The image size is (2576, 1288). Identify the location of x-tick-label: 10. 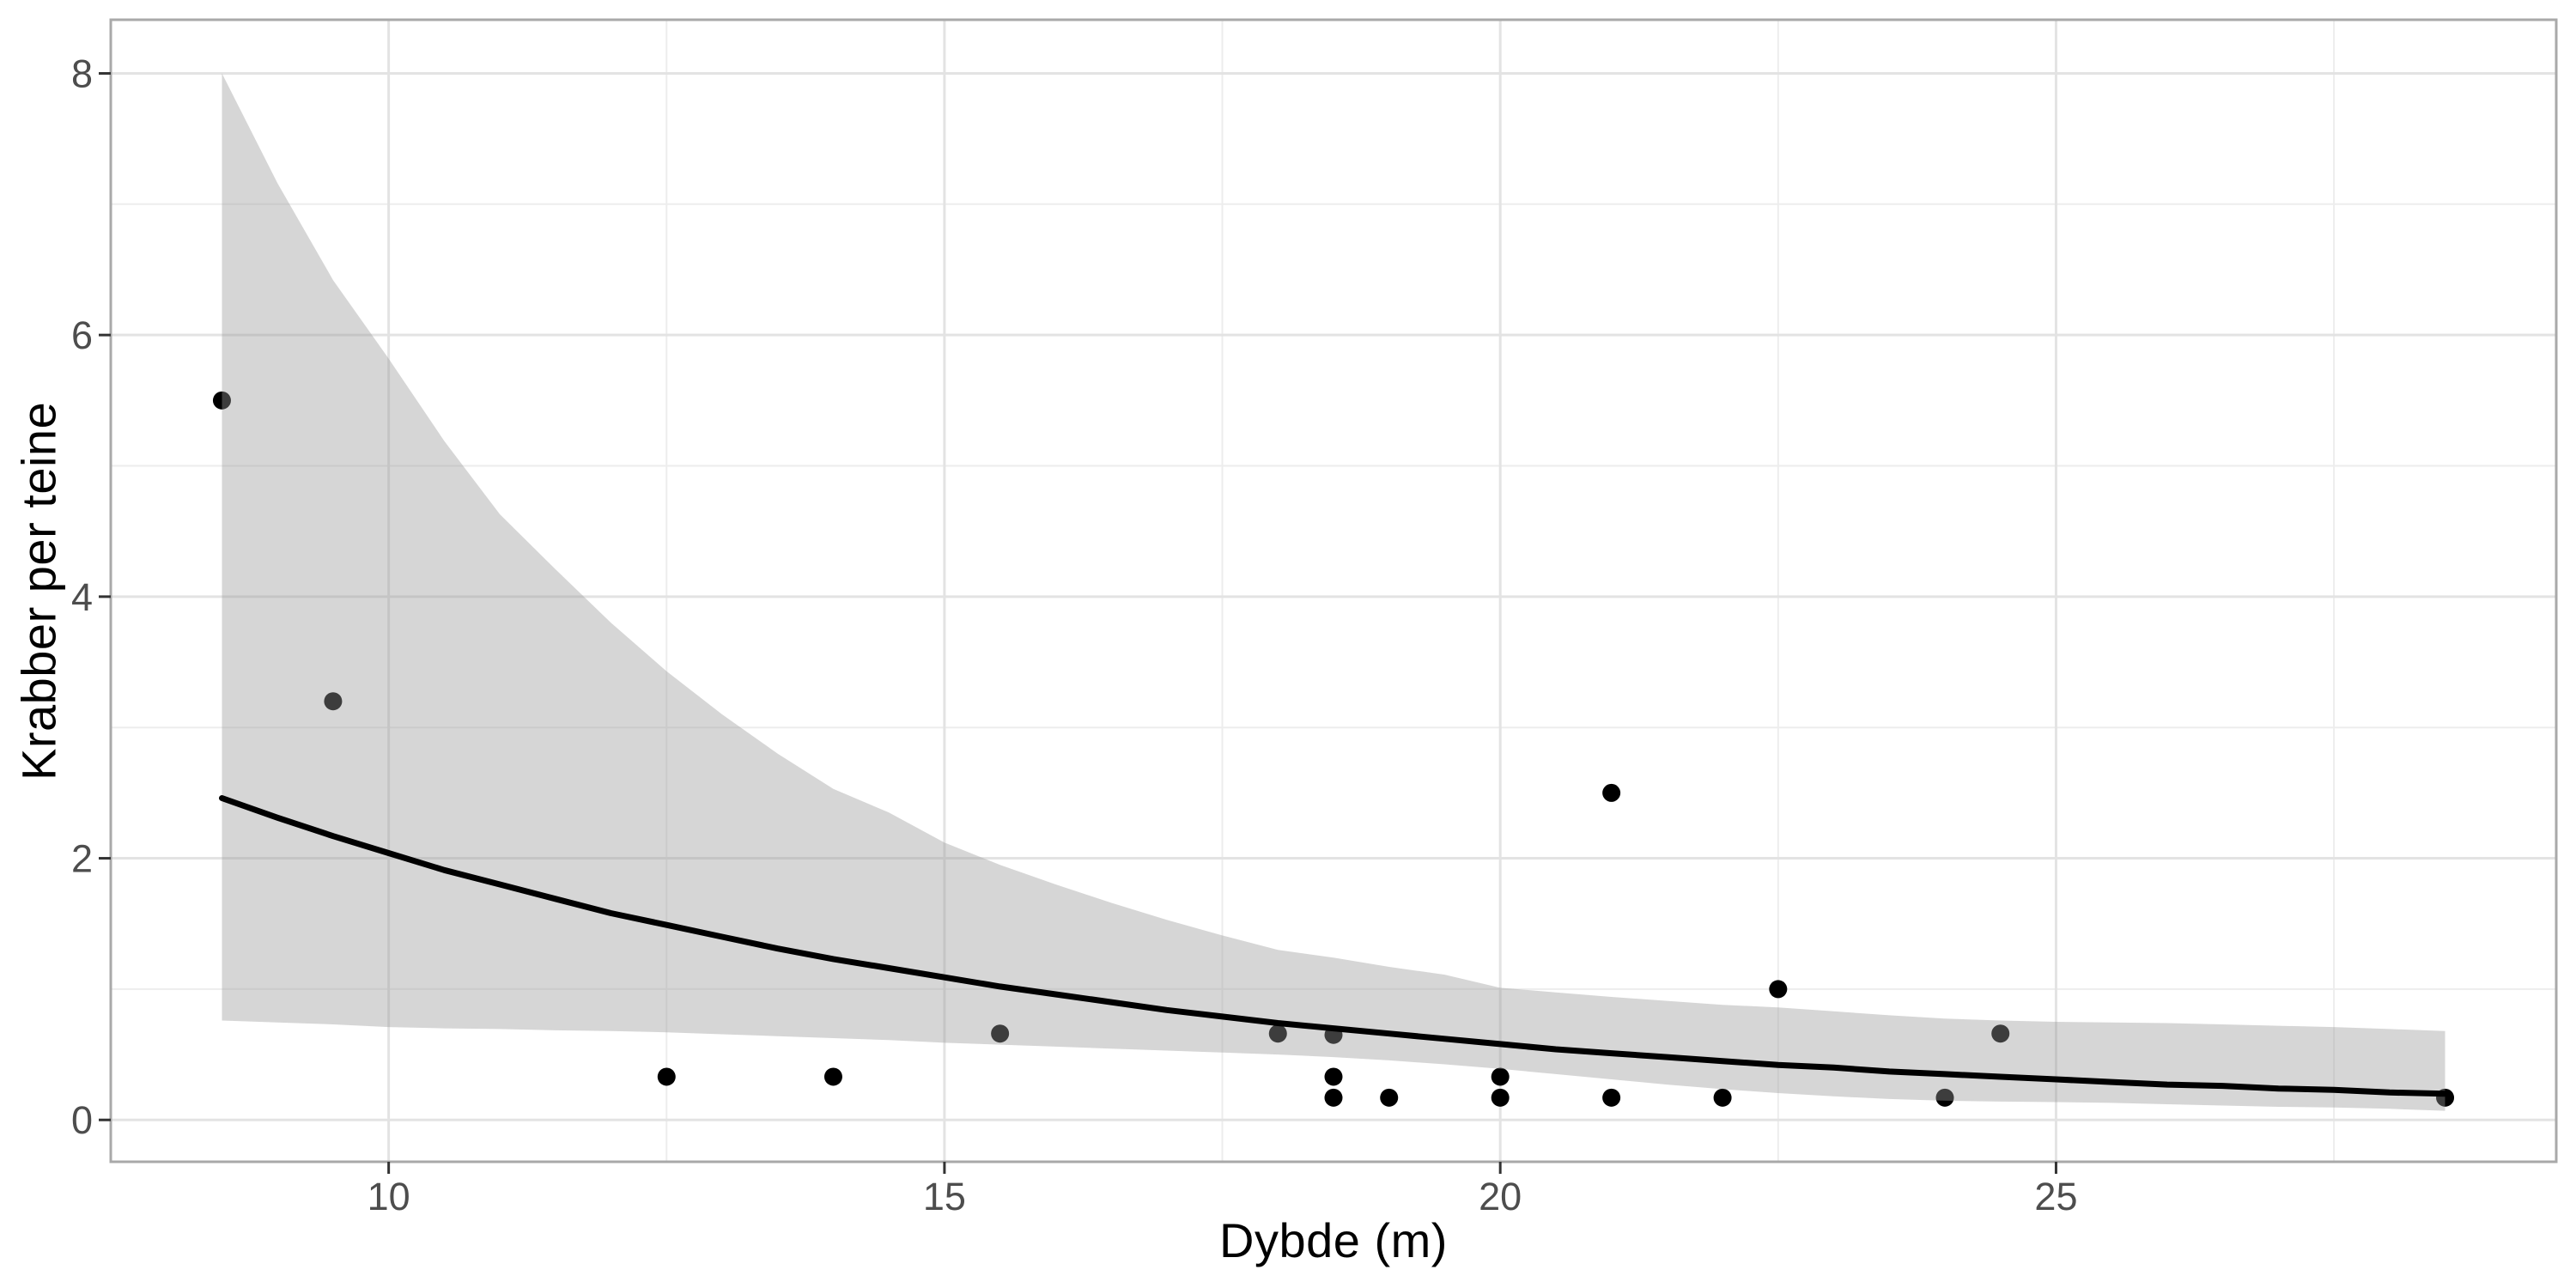
(389, 1196).